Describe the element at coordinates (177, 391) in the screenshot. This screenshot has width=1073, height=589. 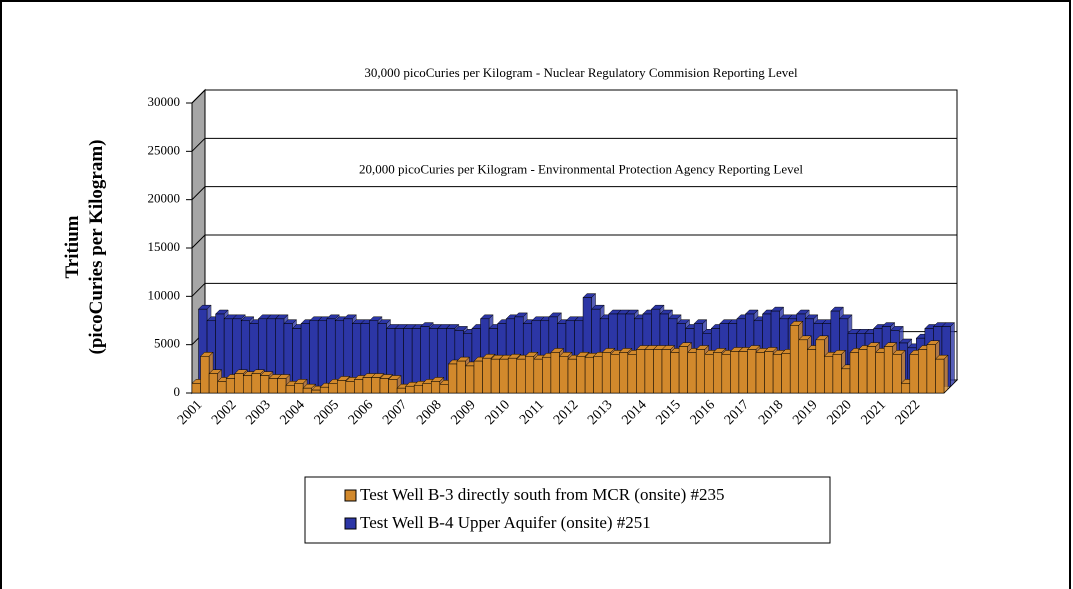
I see `y-tick-label: 0` at that location.